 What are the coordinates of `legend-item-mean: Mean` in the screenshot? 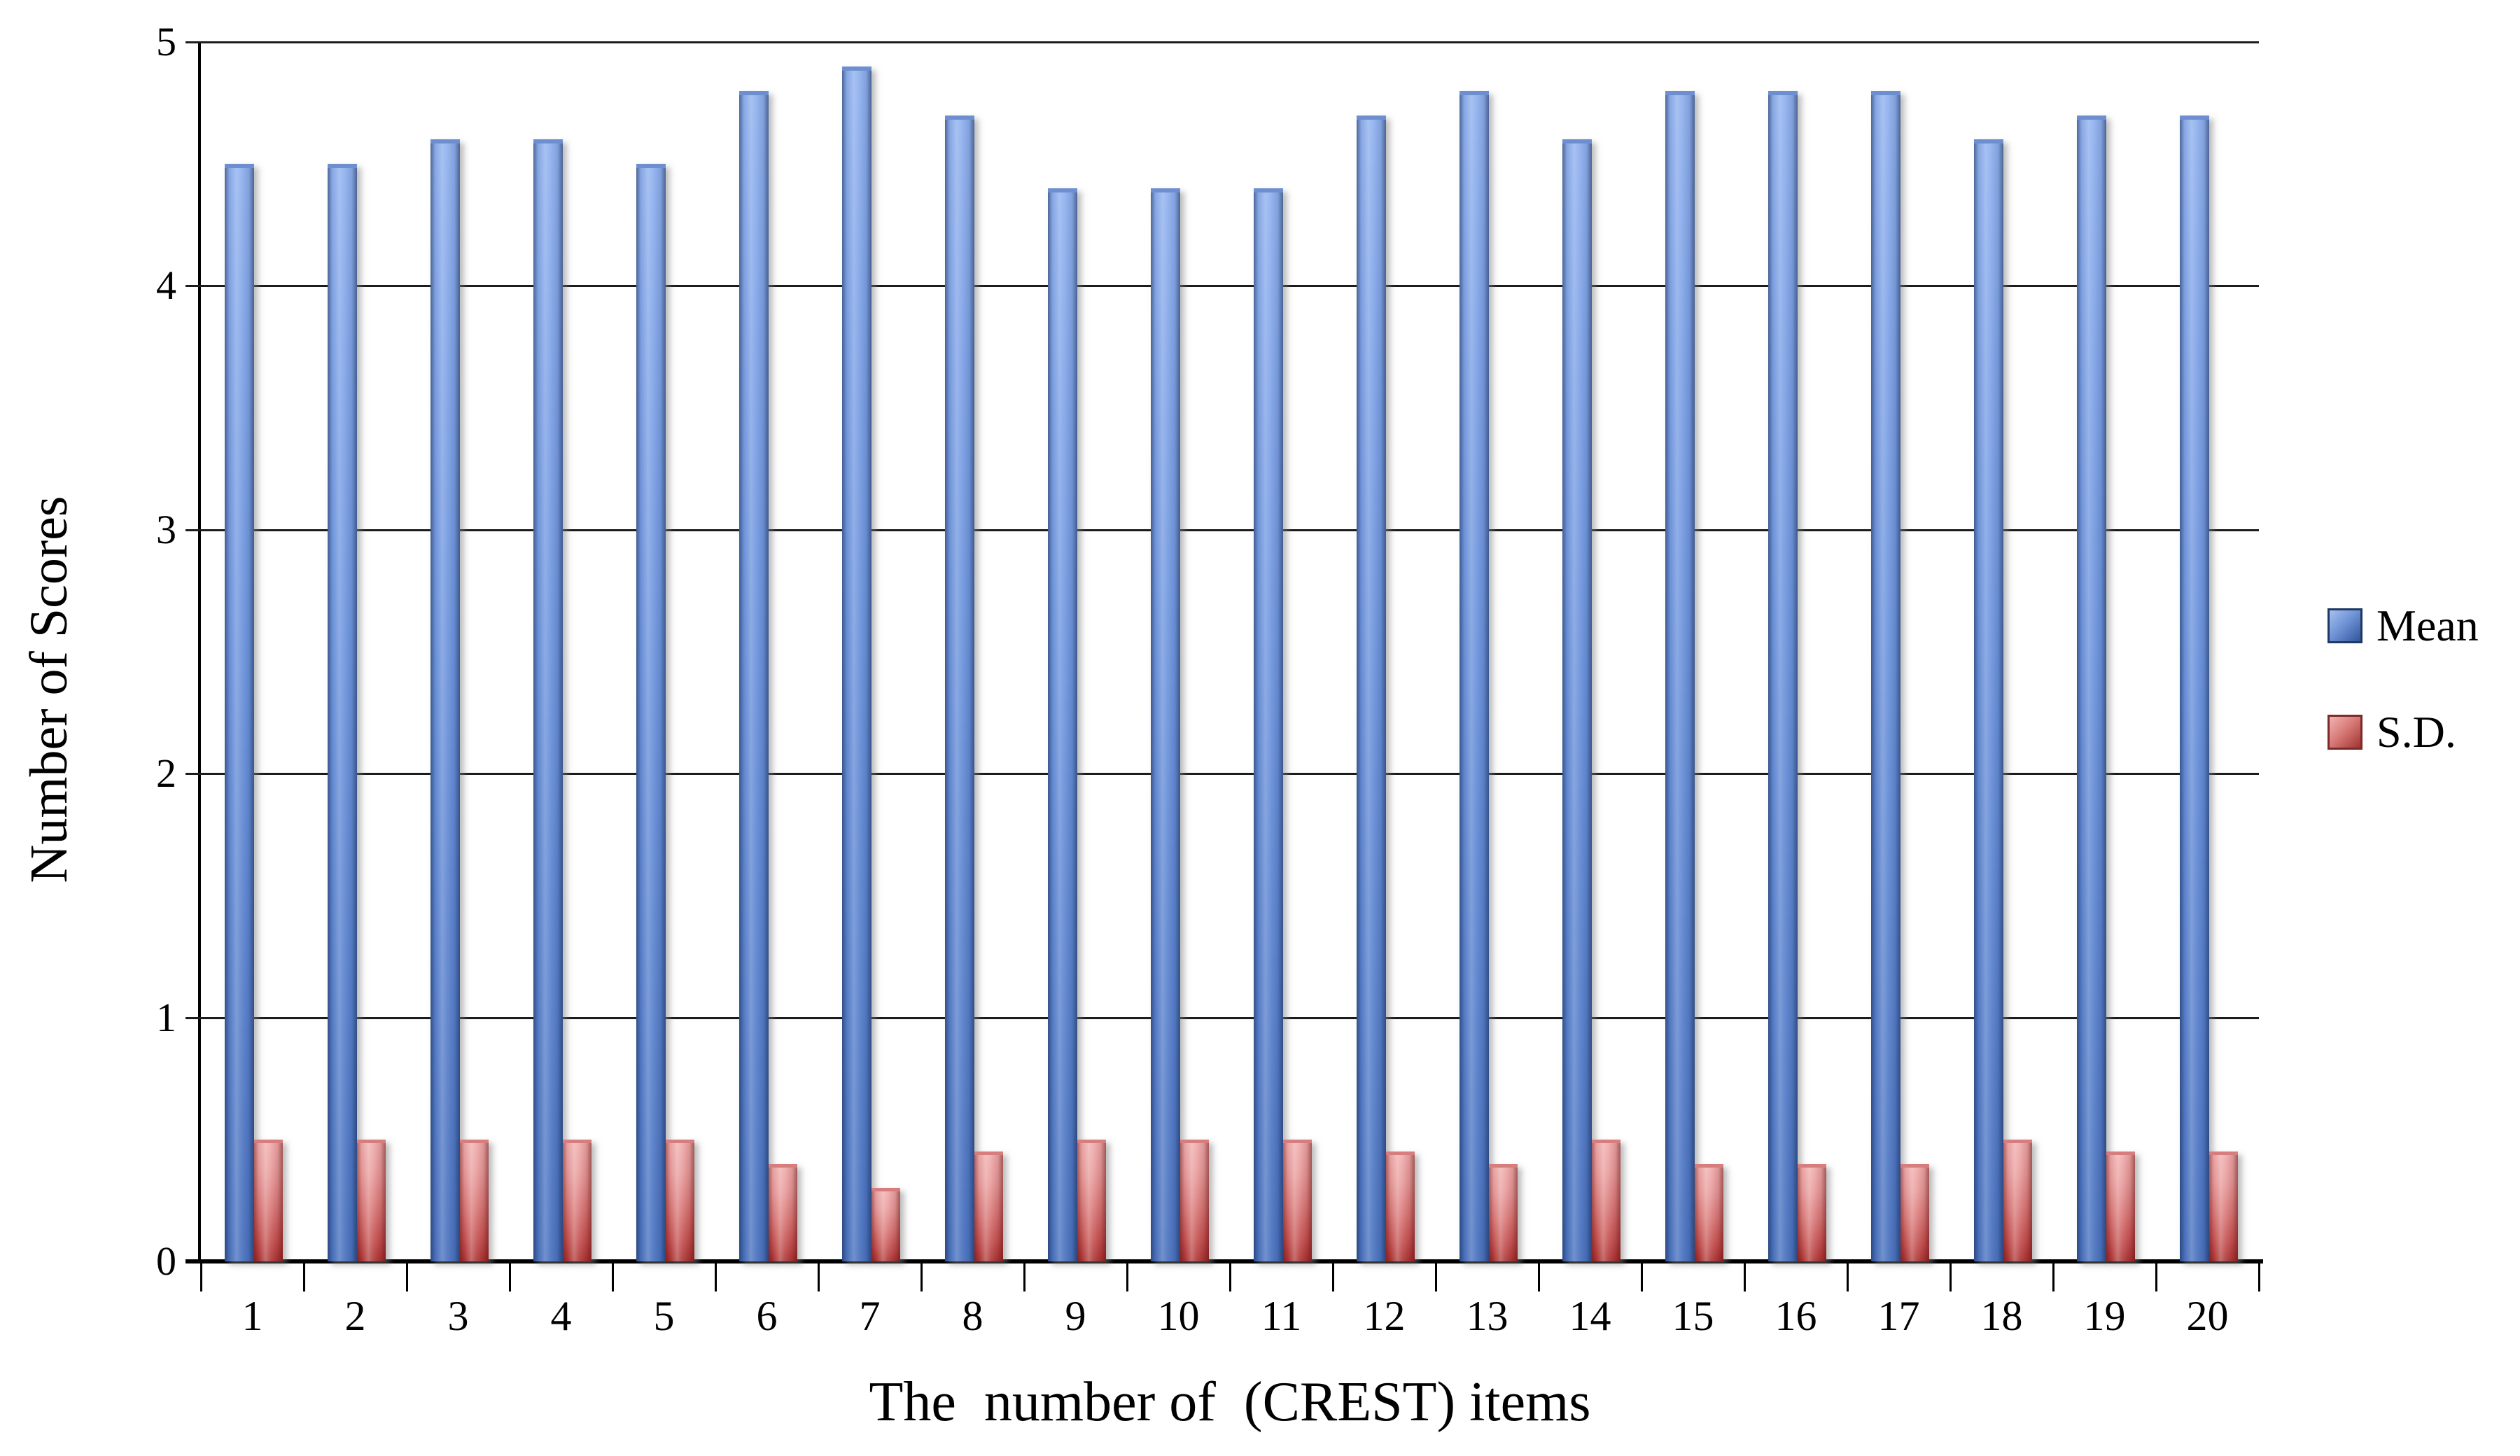 It's located at (2403, 625).